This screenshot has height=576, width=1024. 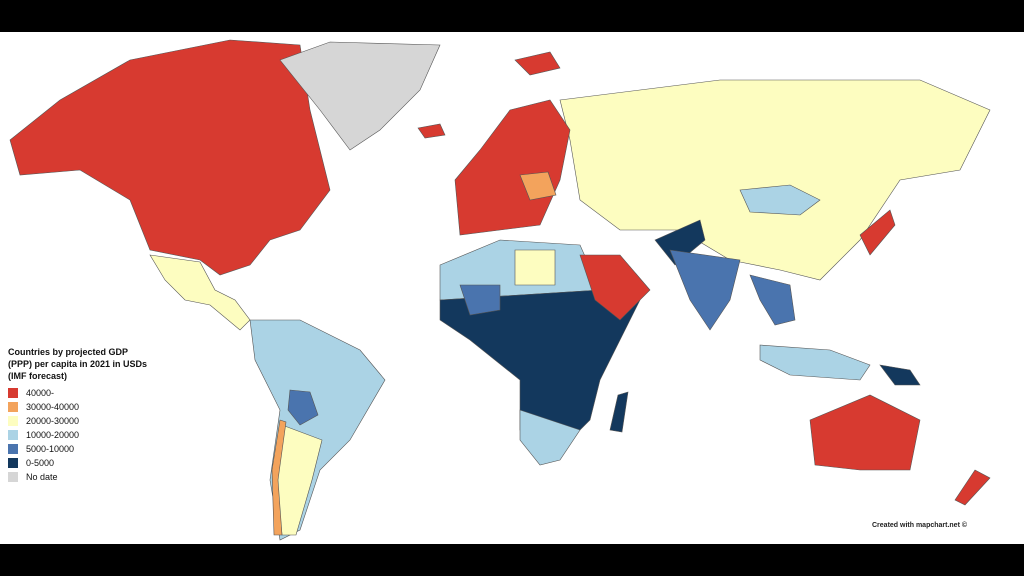 I want to click on papua-new-guinea, so click(x=900, y=375).